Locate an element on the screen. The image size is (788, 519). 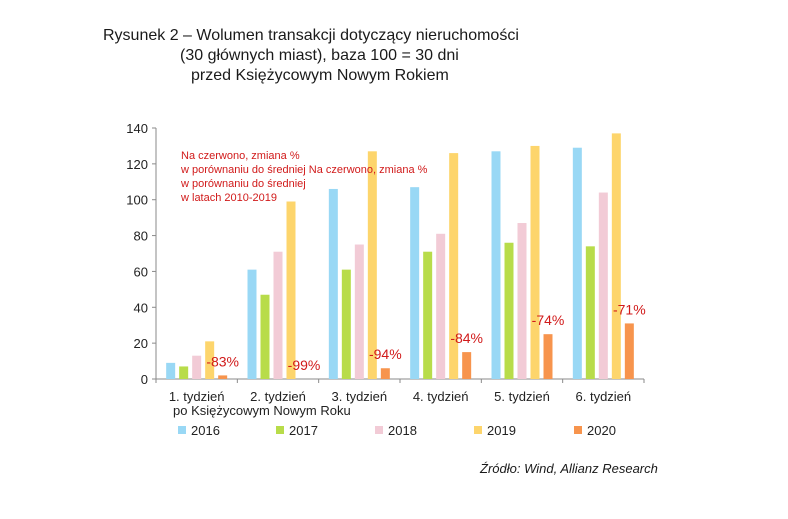
legend-label: 2019 is located at coordinates (501, 430).